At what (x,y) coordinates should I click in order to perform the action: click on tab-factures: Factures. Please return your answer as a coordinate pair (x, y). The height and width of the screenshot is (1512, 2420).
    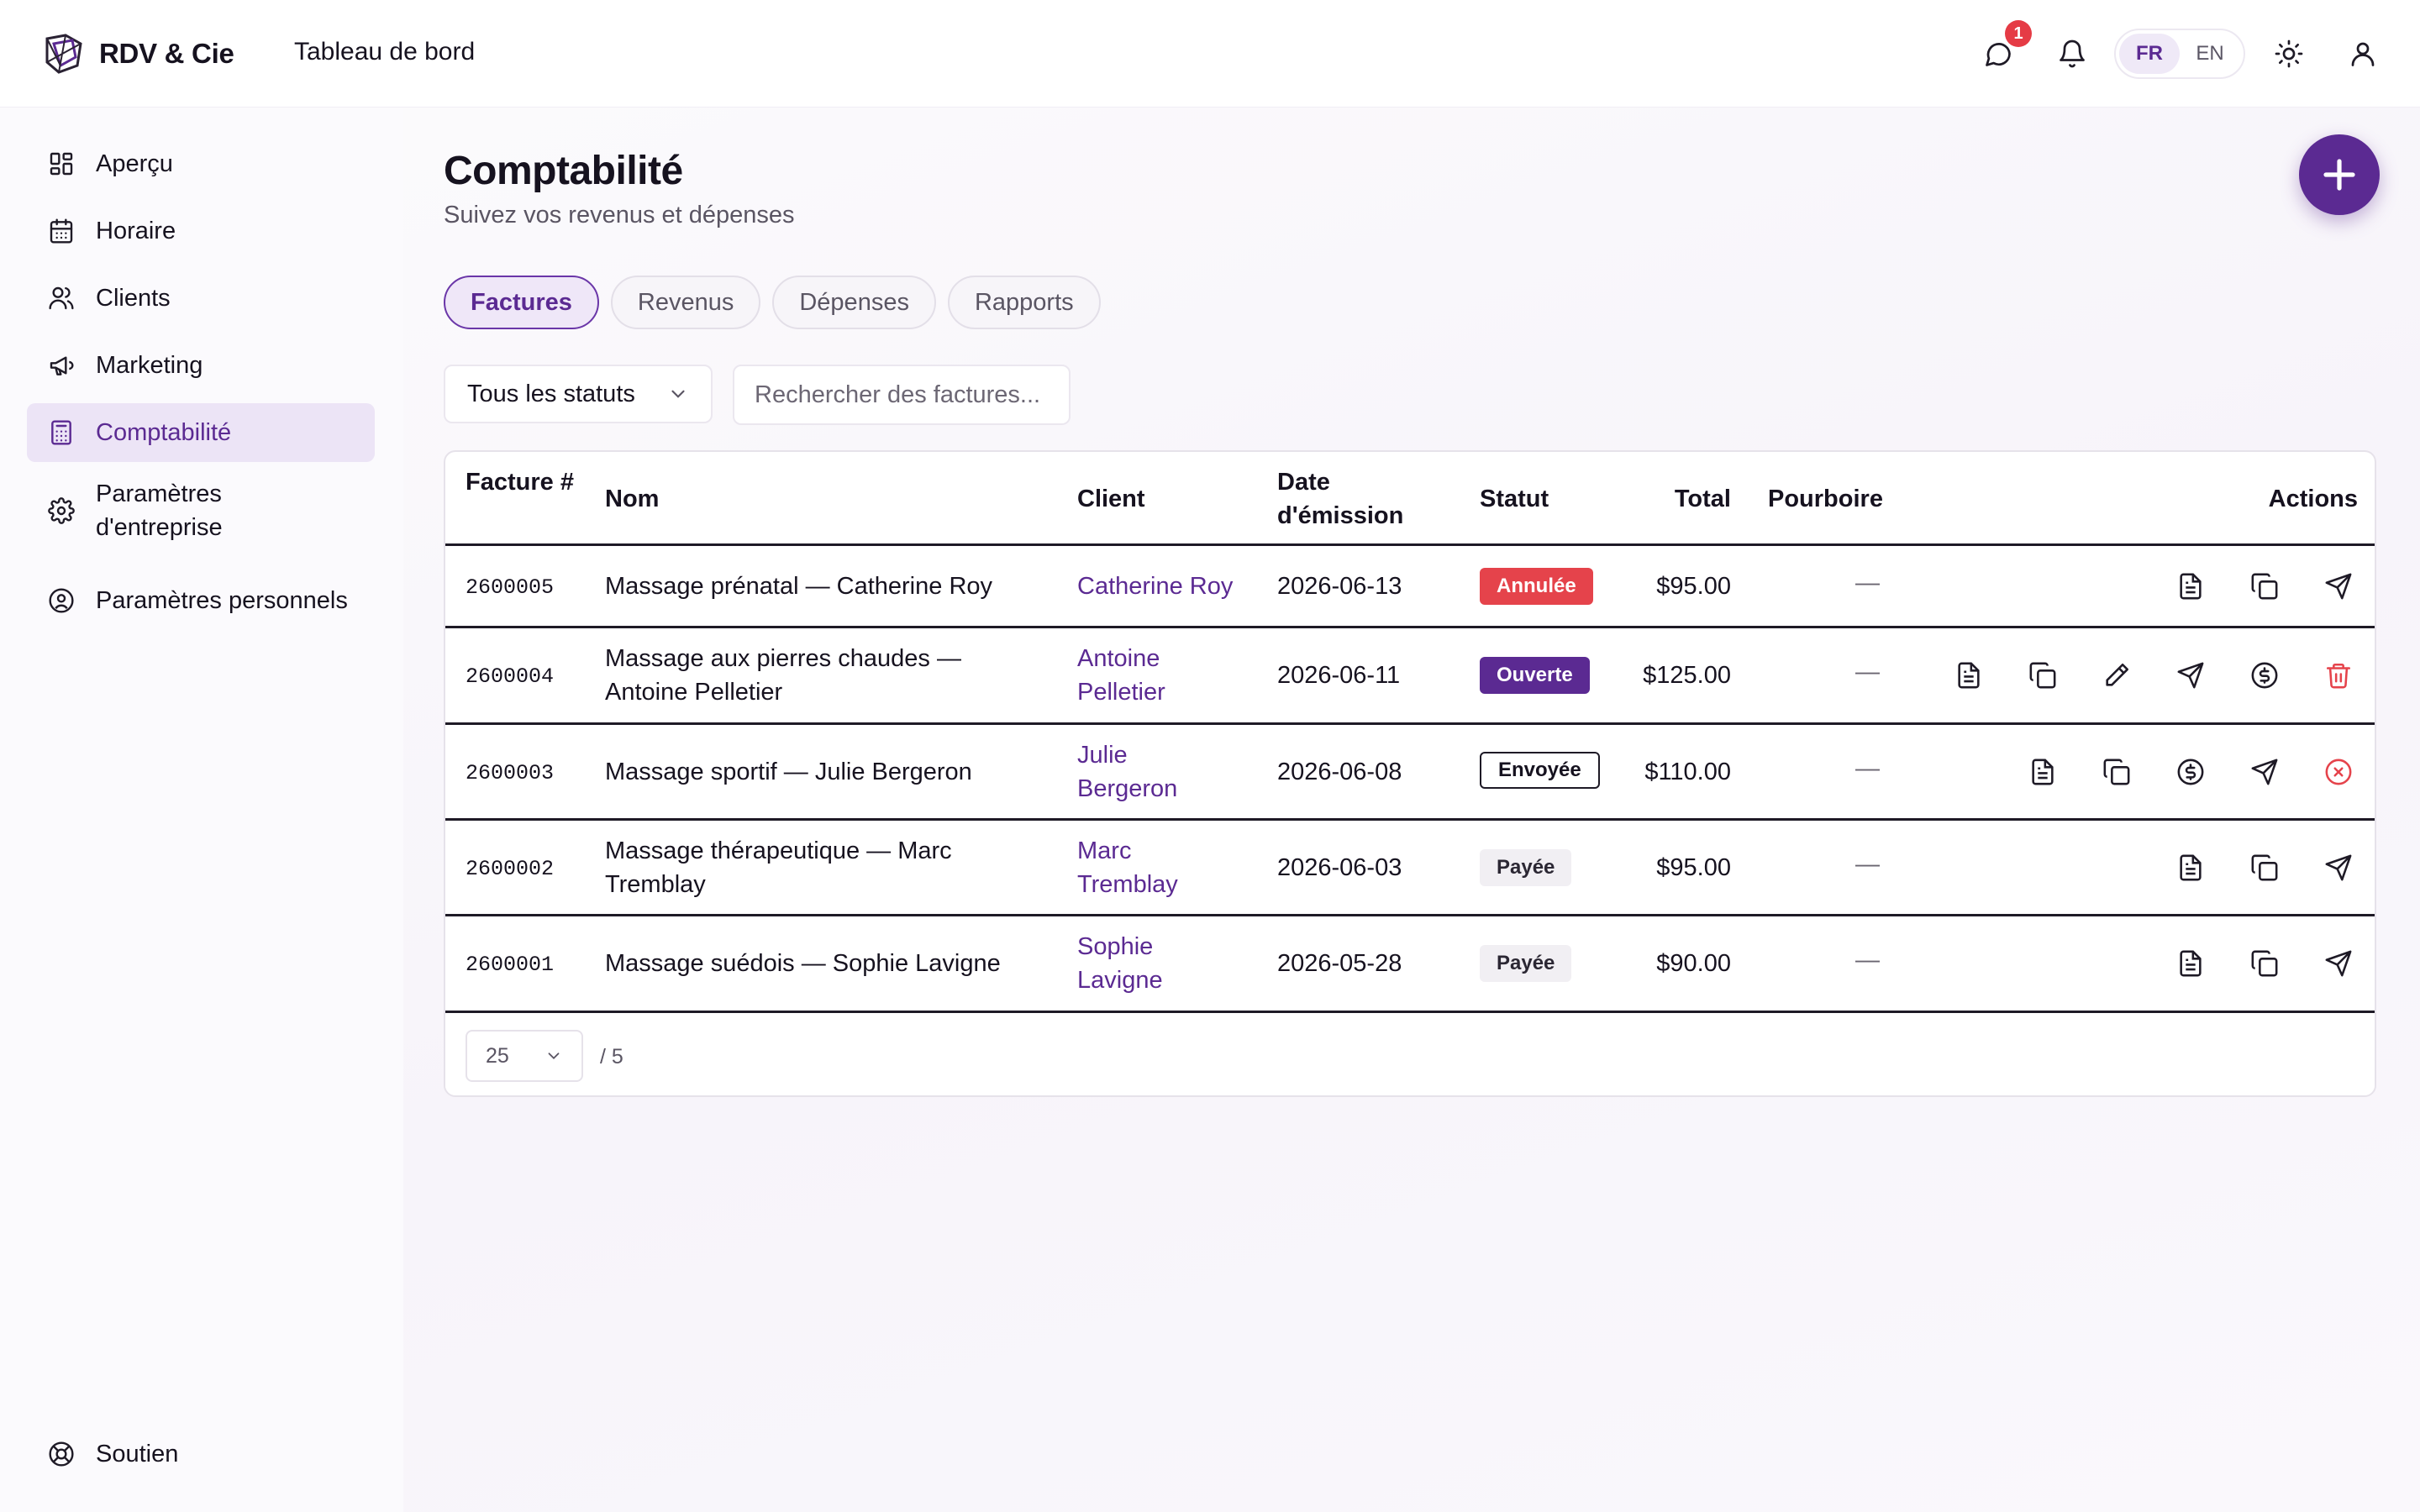
    Looking at the image, I should click on (522, 302).